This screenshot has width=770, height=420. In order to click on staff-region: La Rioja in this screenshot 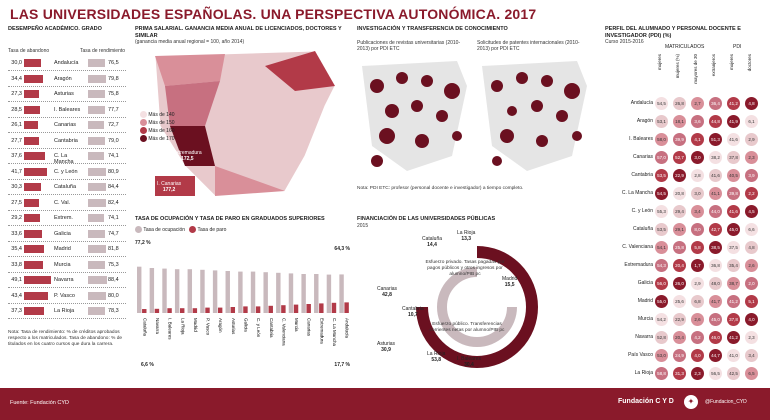, I will do `click(643, 373)`.